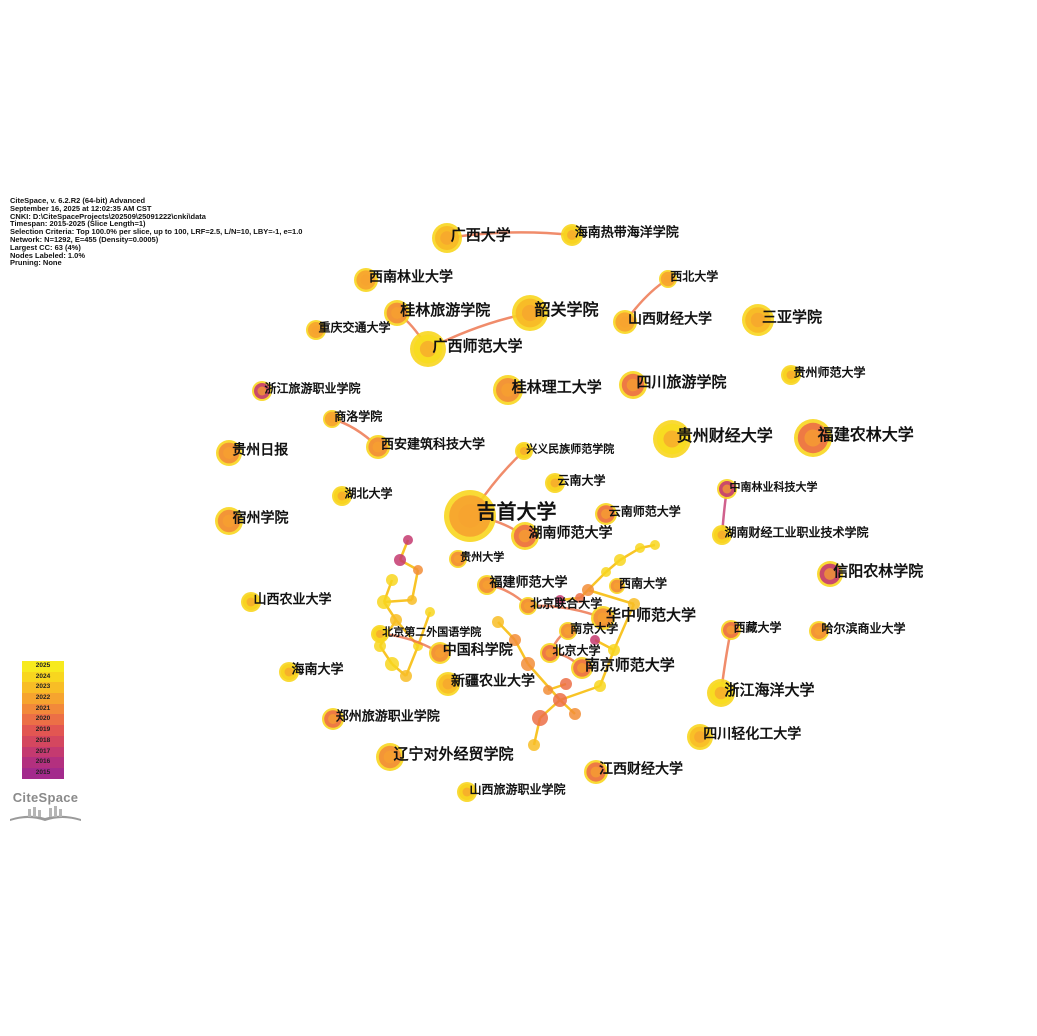  What do you see at coordinates (478, 346) in the screenshot?
I see `node-label: 广西师范大学` at bounding box center [478, 346].